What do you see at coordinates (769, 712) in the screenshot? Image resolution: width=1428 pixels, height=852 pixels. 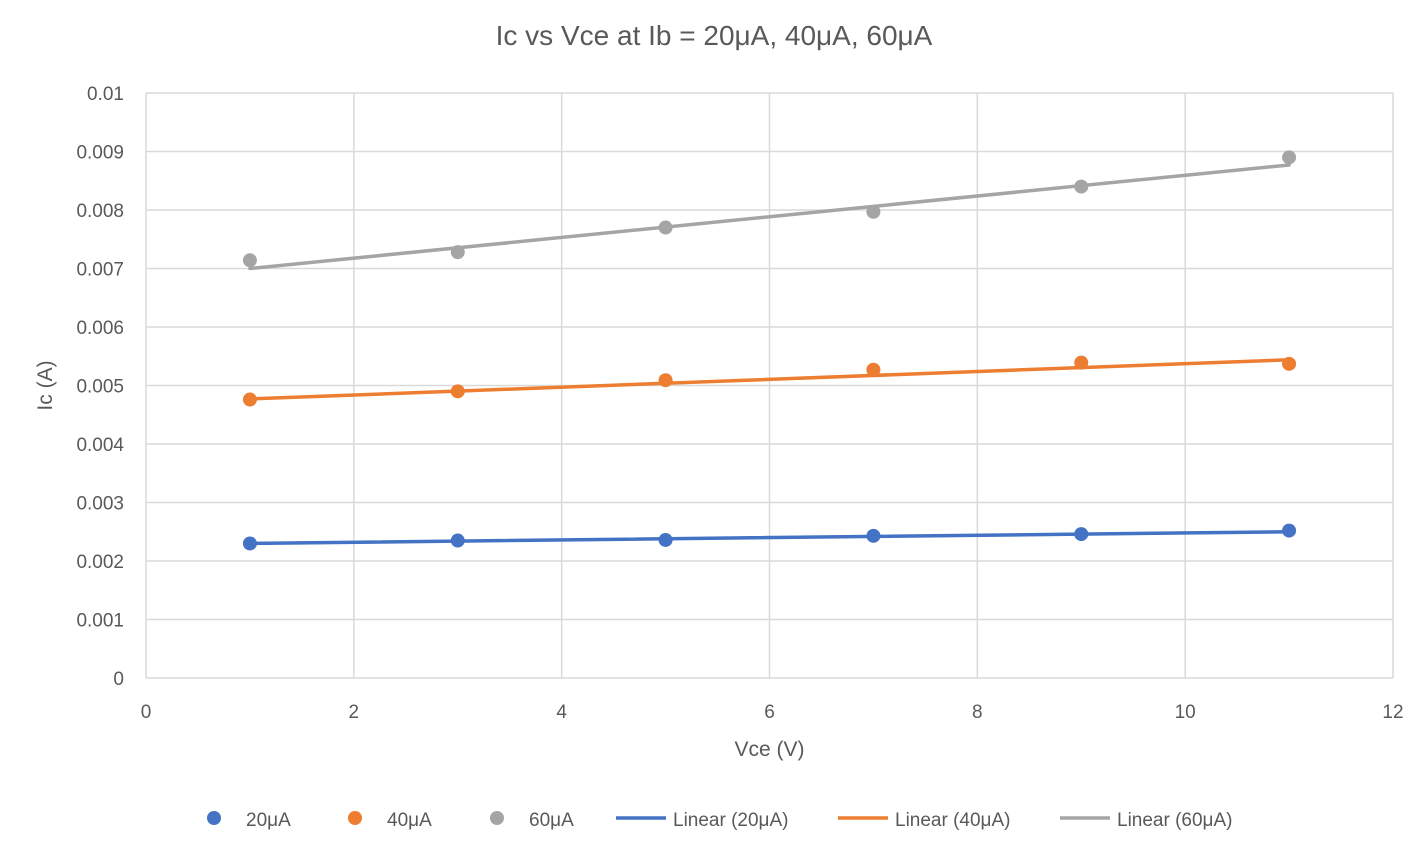 I see `x-tick-label: 6` at bounding box center [769, 712].